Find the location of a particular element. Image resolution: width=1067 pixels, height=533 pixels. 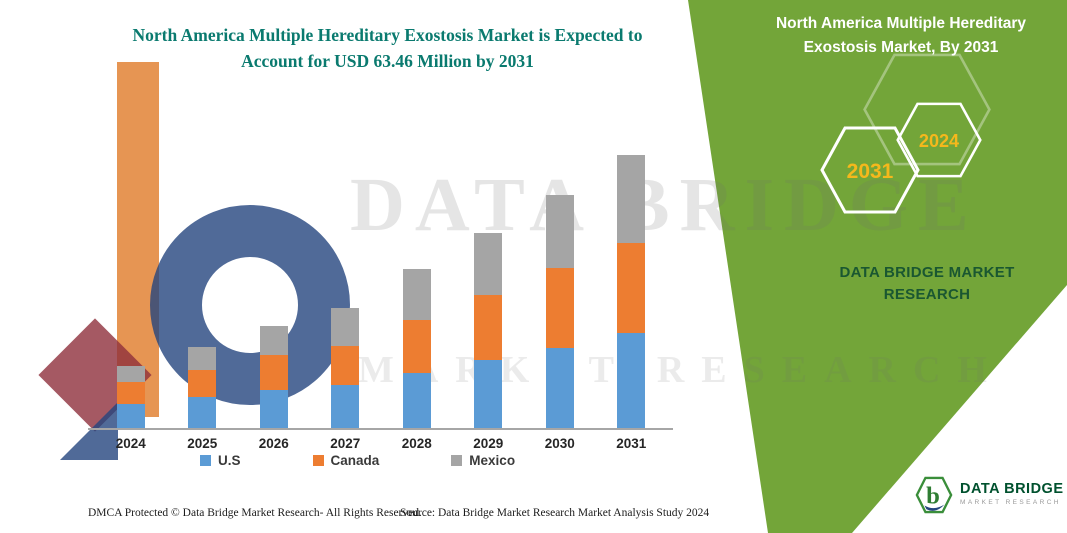

x-axis-label: 2028 is located at coordinates (416, 443).